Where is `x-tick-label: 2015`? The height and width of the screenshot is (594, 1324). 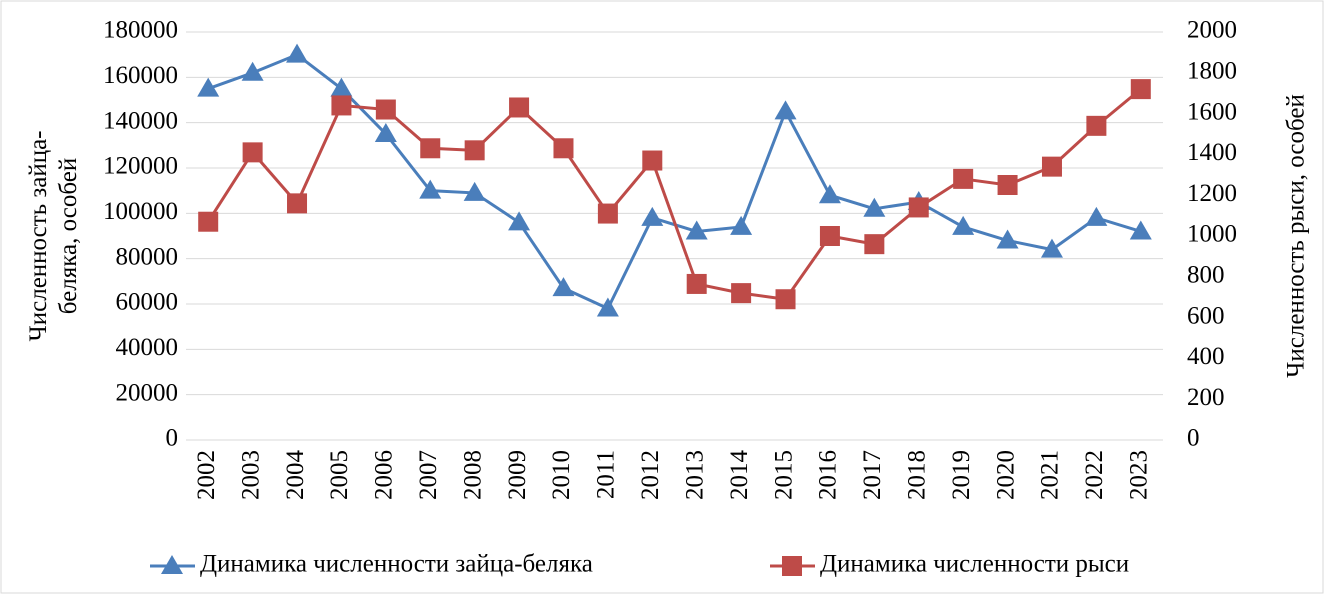
x-tick-label: 2015 is located at coordinates (783, 475).